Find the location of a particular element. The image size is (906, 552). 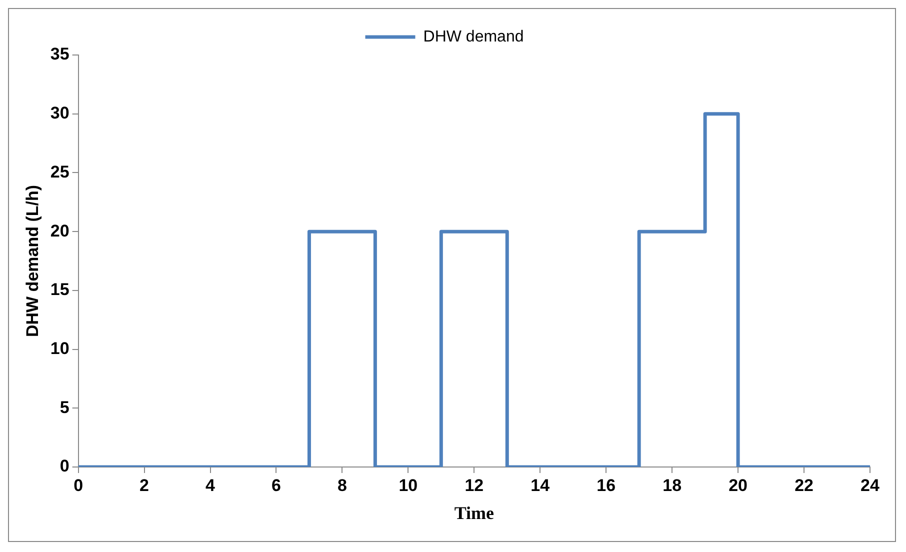

y-tick-label: 0 is located at coordinates (65, 466).